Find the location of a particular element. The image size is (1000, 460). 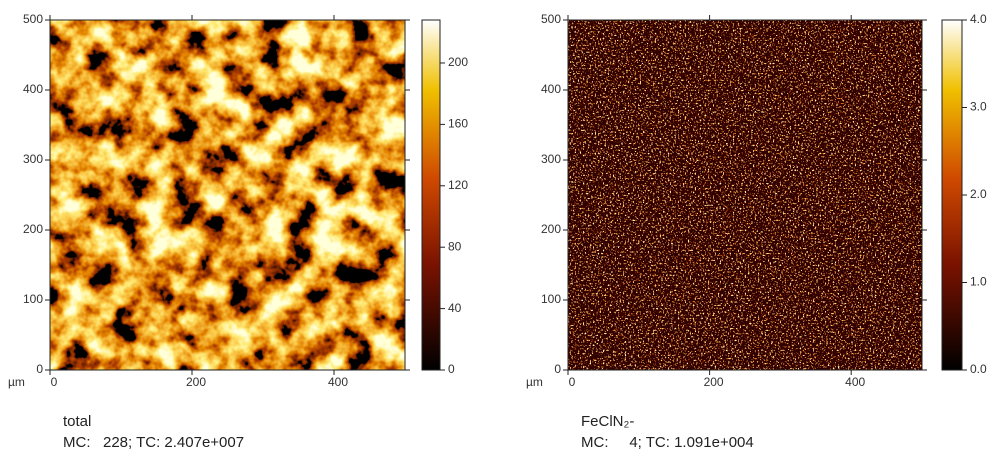

colorbar-tick-label: 120 is located at coordinates (458, 185).